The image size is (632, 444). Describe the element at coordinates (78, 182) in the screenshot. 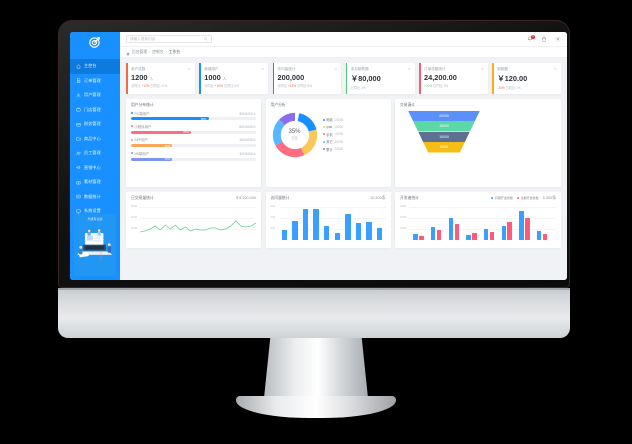

I see `camera-icon` at that location.